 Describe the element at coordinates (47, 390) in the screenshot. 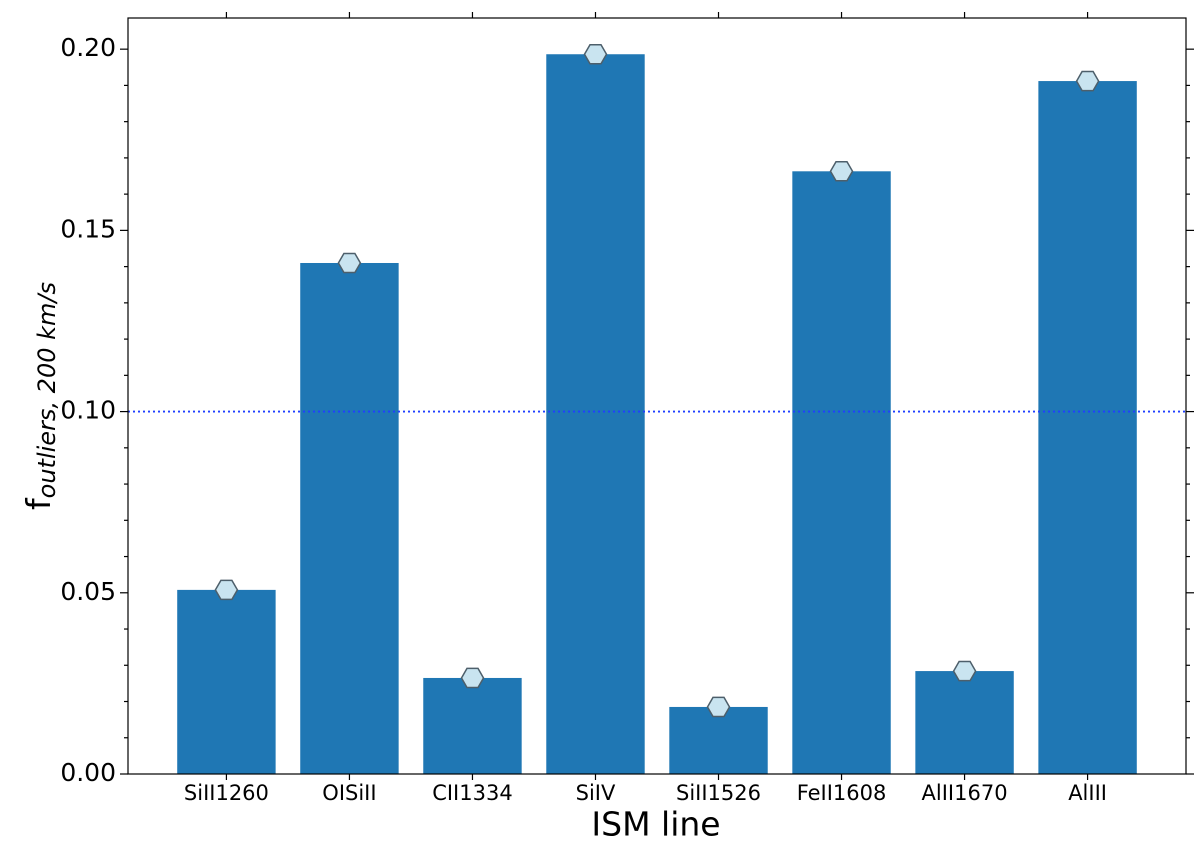

I see `y-axis-label-sub: outliers, 200 km/s` at that location.